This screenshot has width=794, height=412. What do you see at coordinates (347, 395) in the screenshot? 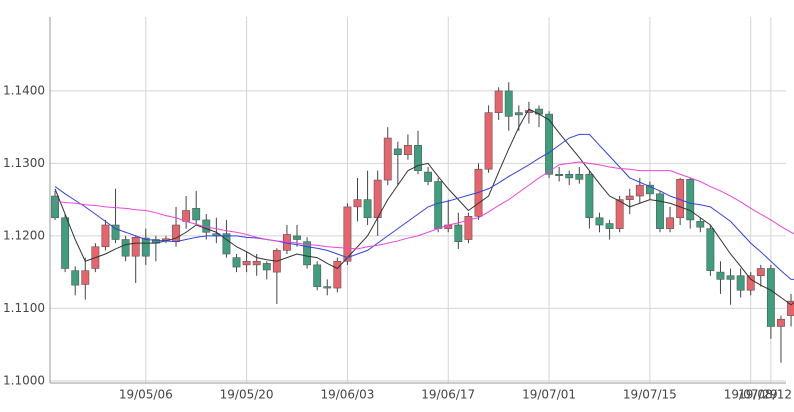
I see `x-tick-label: 19/06/03` at bounding box center [347, 395].